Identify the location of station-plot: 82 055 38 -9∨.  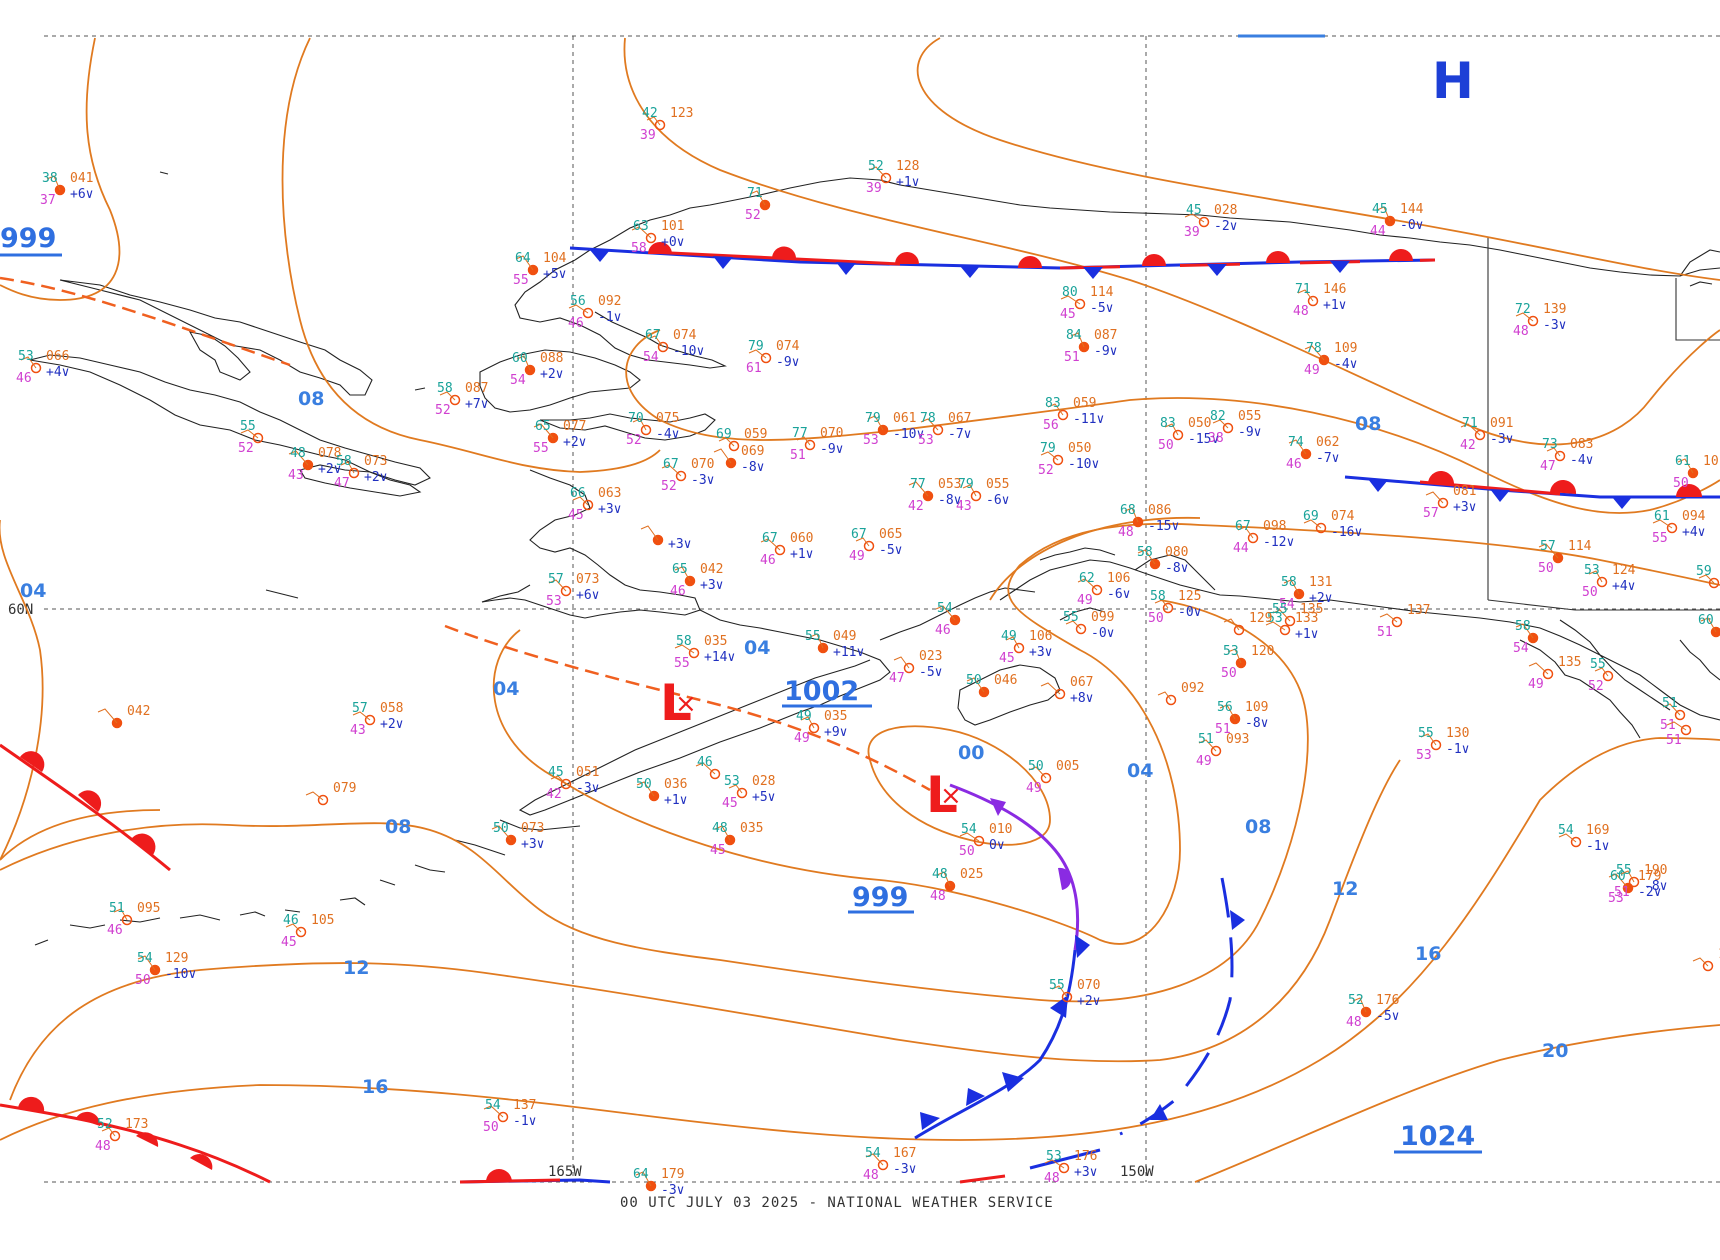
(1234, 427).